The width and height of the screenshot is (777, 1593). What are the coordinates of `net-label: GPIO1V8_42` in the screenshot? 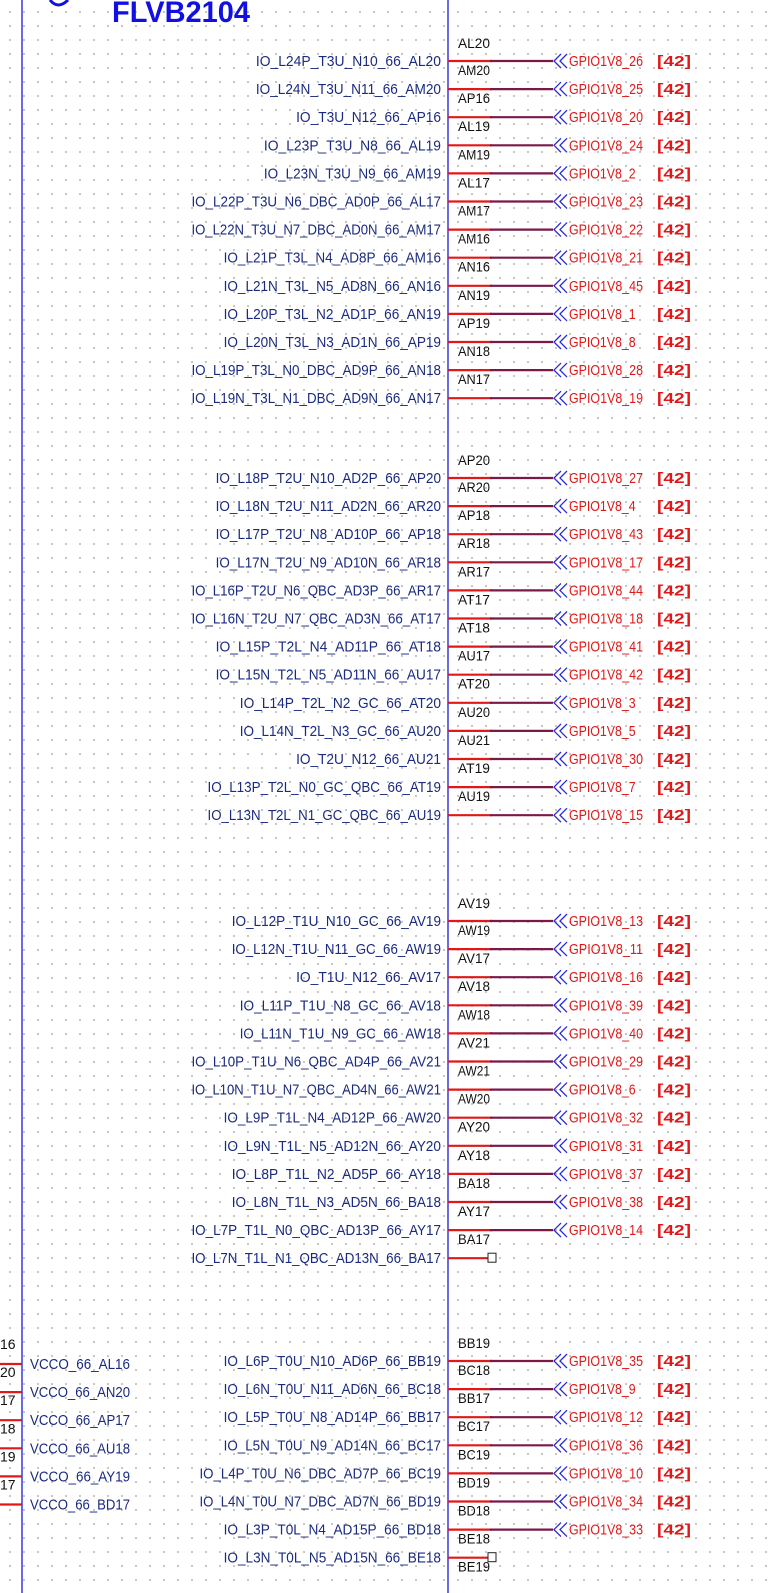 It's located at (606, 675).